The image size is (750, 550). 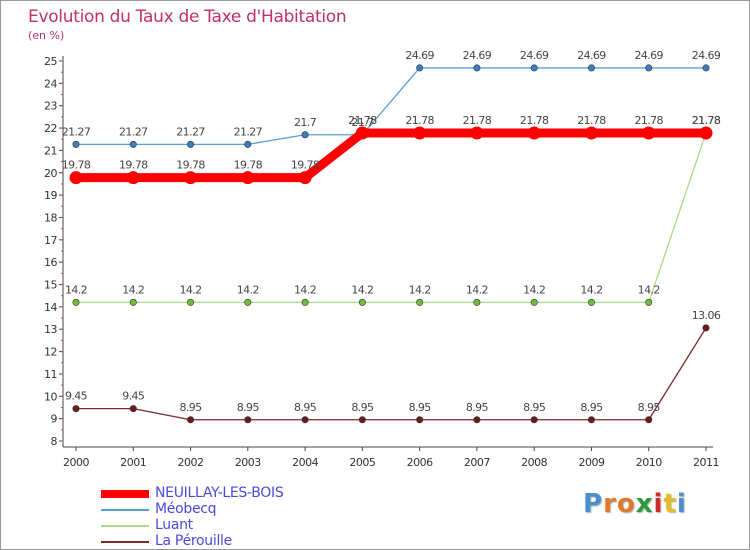 What do you see at coordinates (125, 494) in the screenshot?
I see `legend-swatch-neuillay` at bounding box center [125, 494].